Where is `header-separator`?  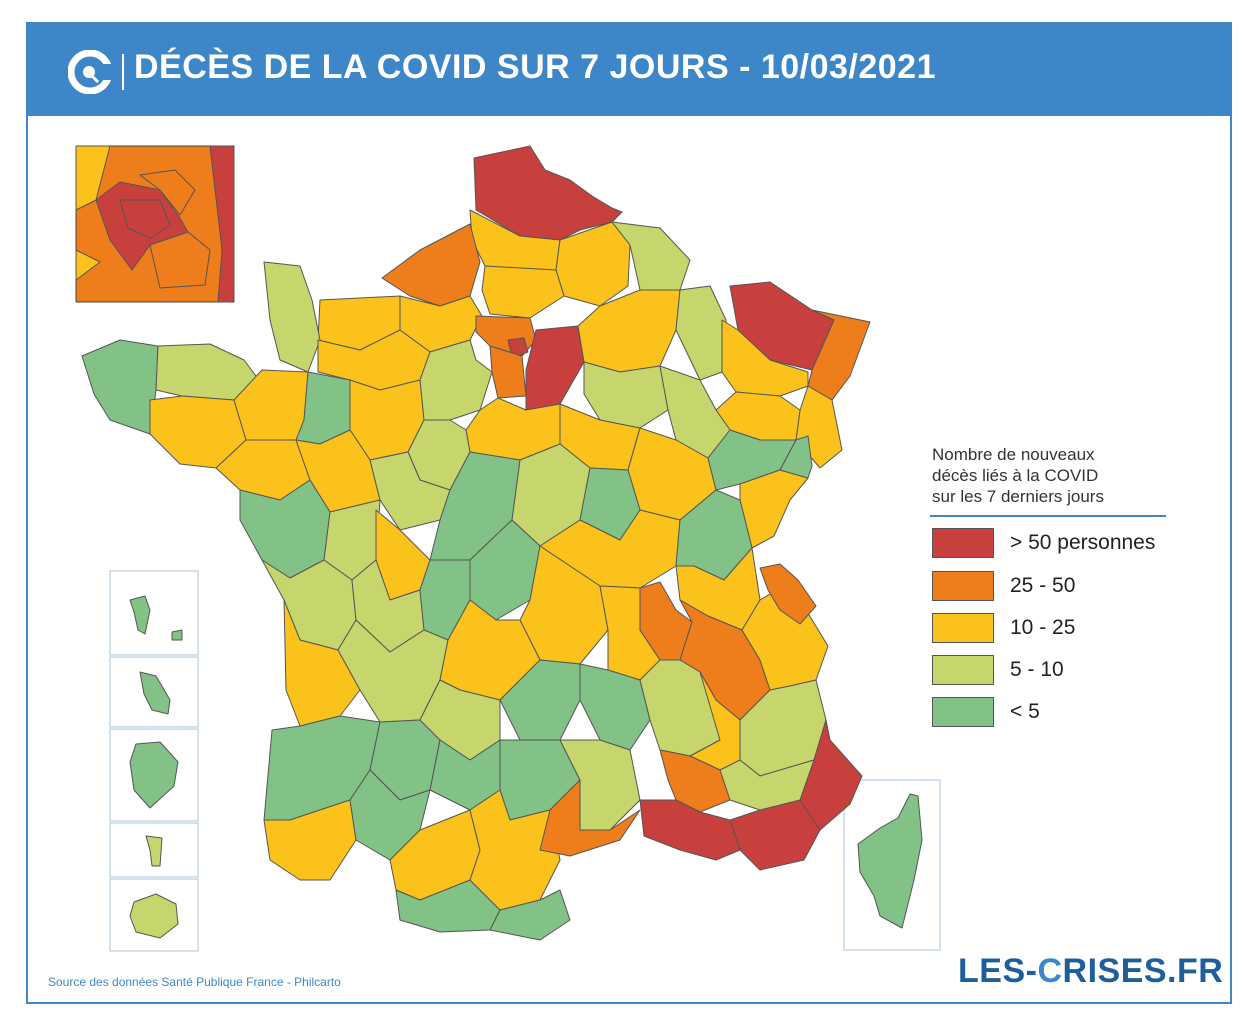
header-separator is located at coordinates (123, 72).